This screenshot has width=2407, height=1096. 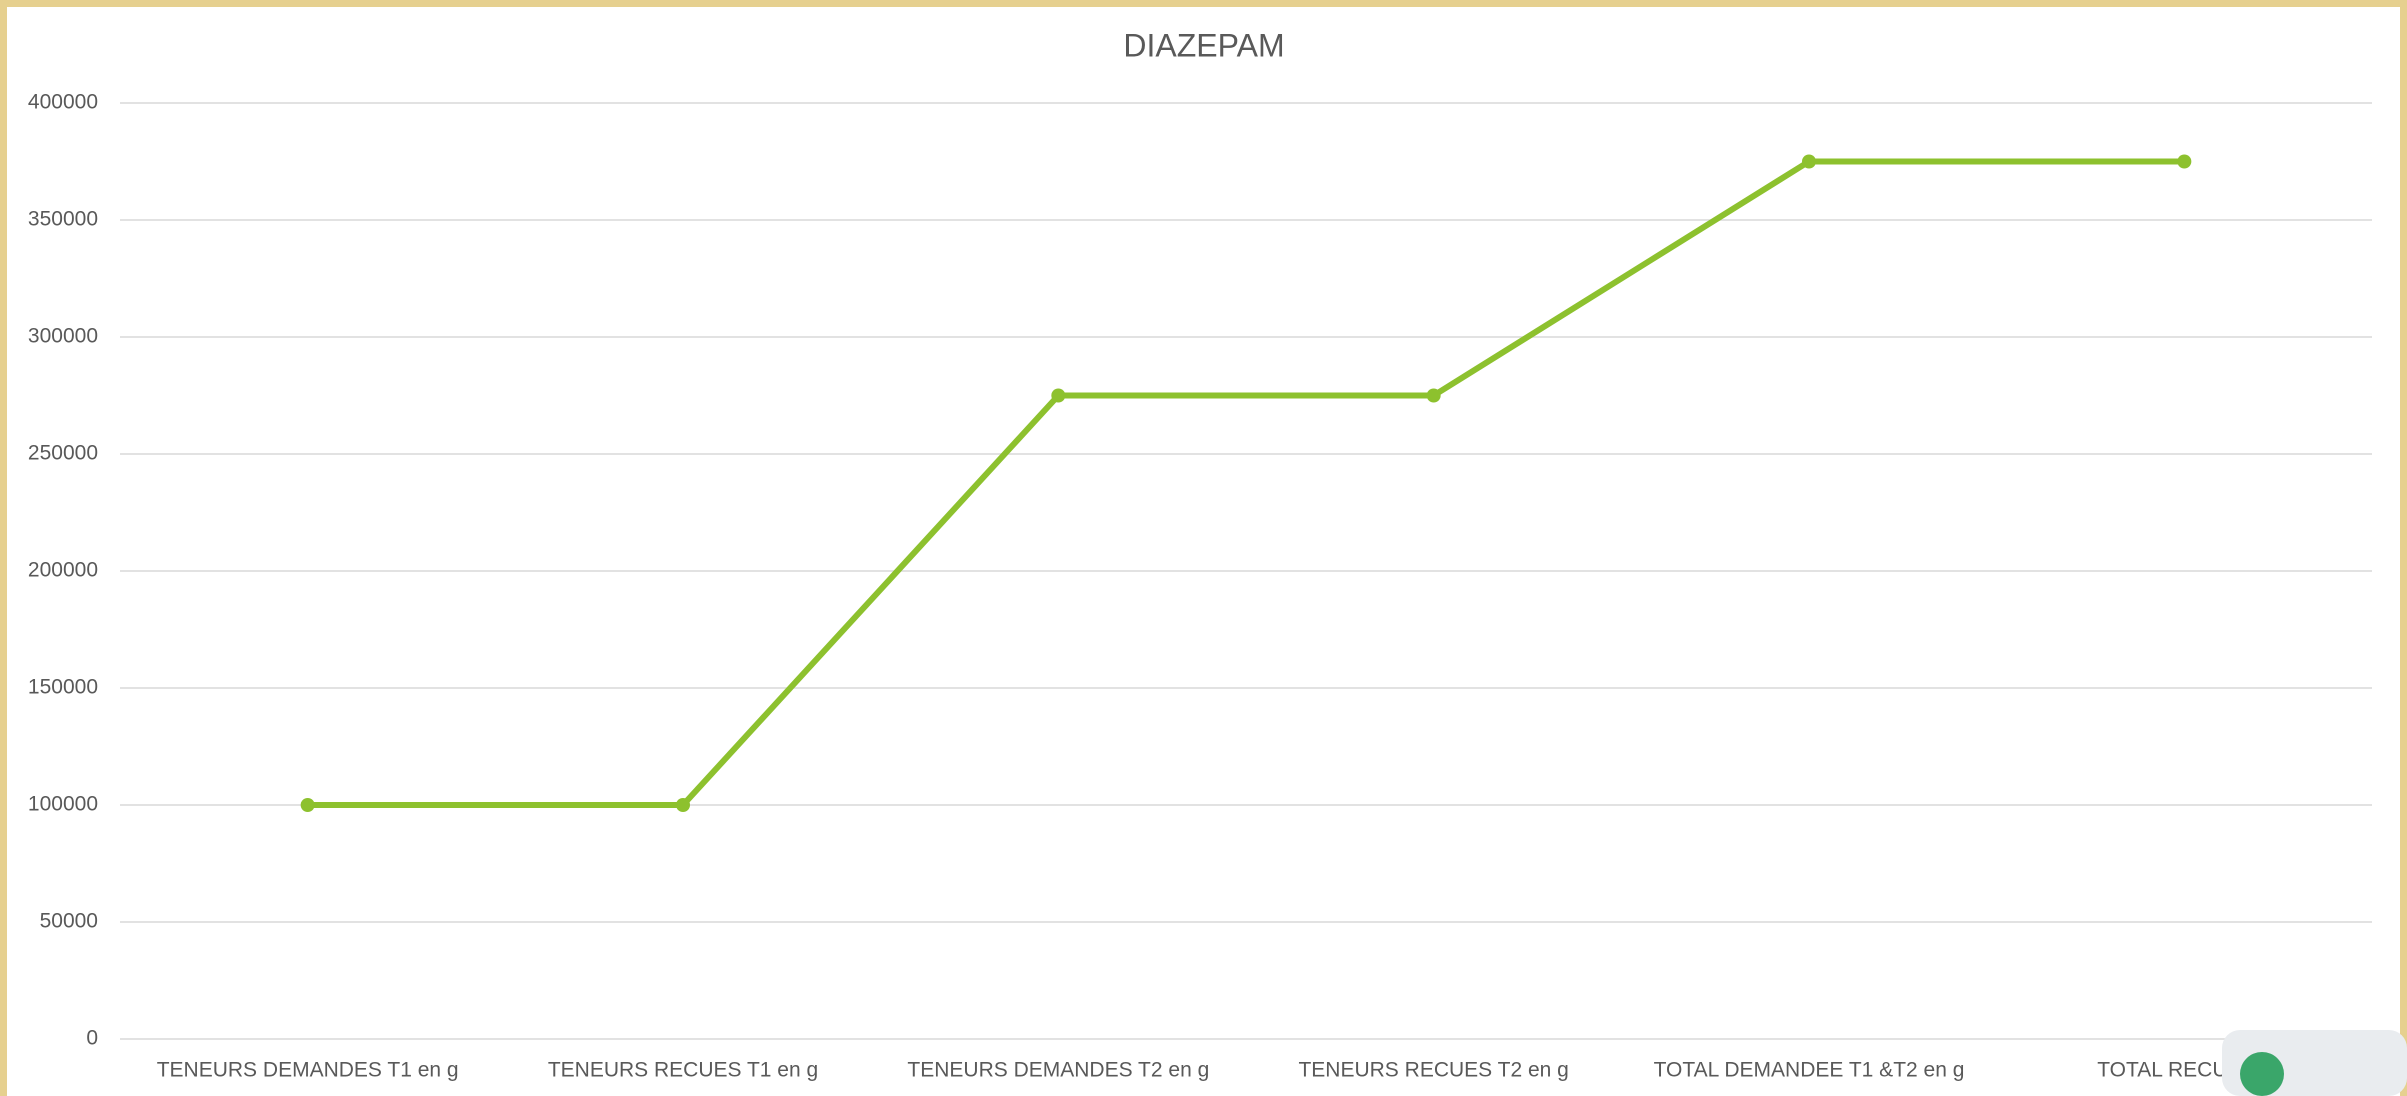 What do you see at coordinates (92, 1038) in the screenshot?
I see `y-tick-label: 0` at bounding box center [92, 1038].